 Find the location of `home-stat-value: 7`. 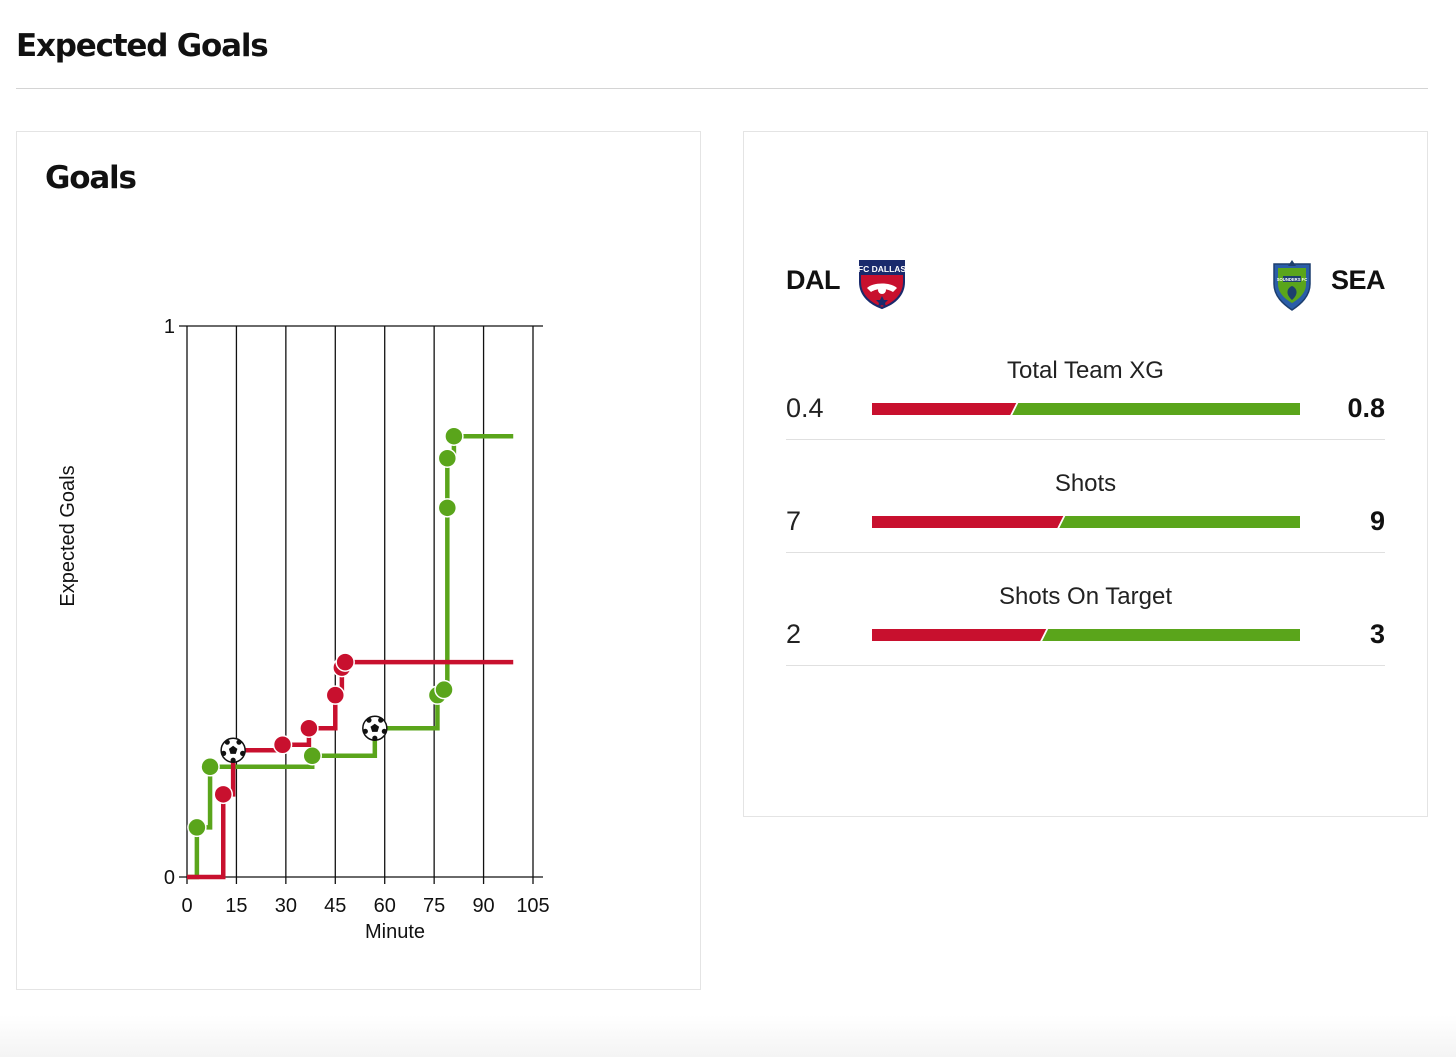

home-stat-value: 7 is located at coordinates (794, 521).